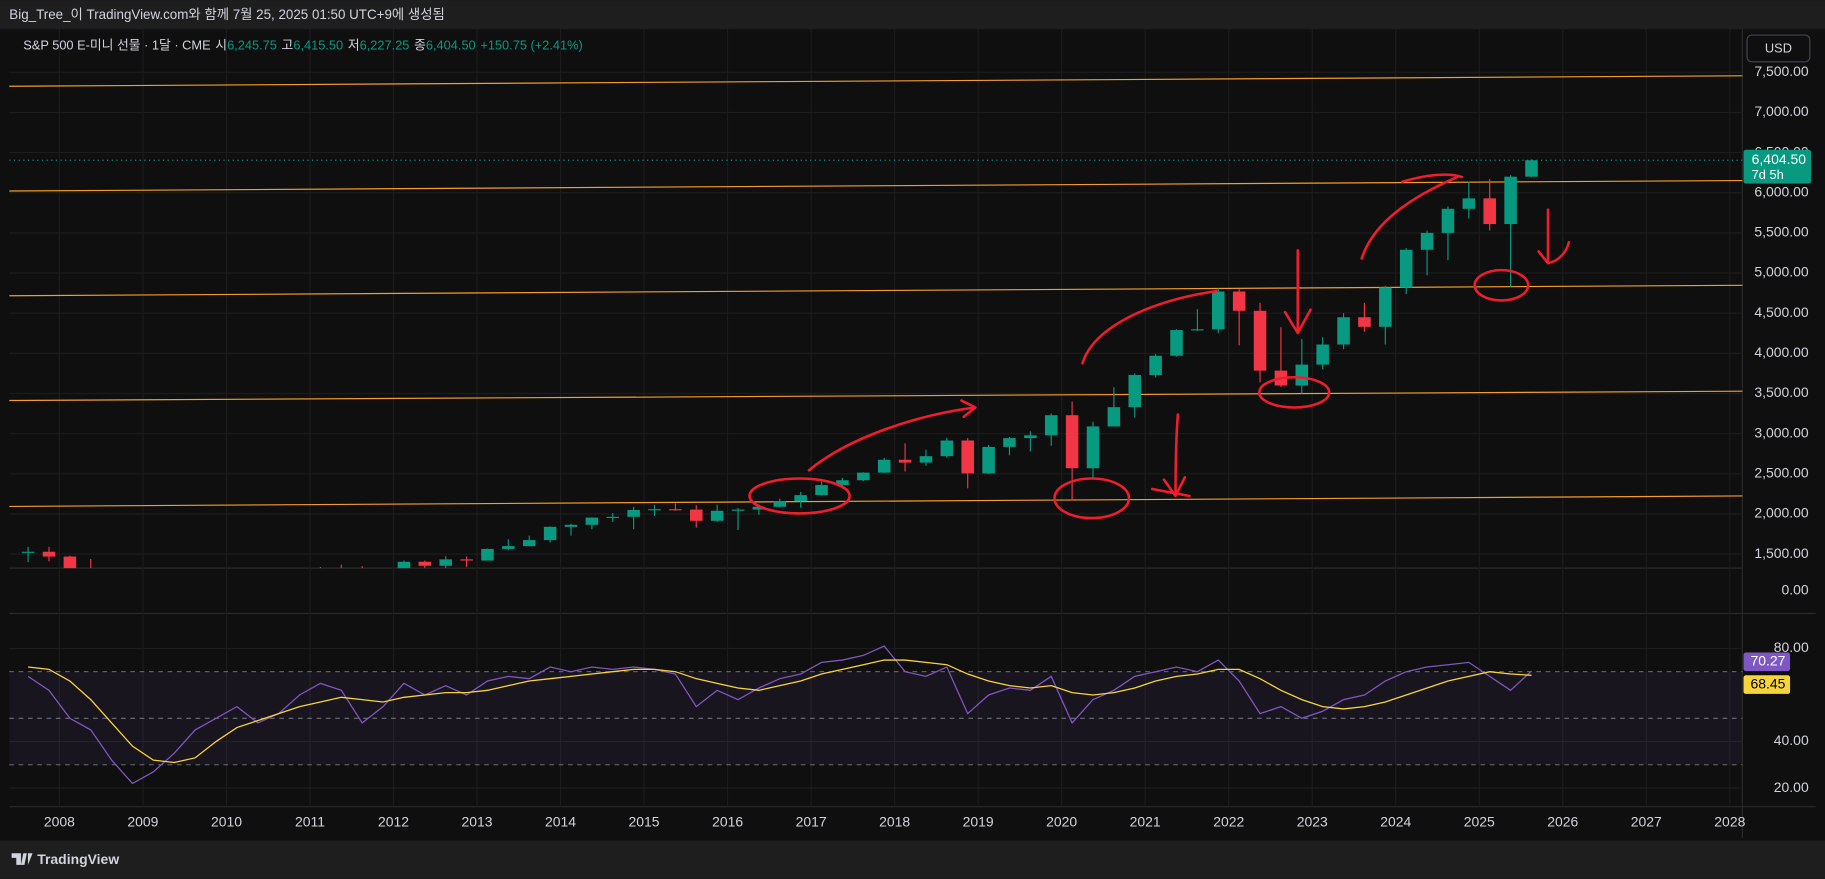 The width and height of the screenshot is (1825, 879). Describe the element at coordinates (354, 45) in the screenshot. I see `legend-item: 저` at that location.